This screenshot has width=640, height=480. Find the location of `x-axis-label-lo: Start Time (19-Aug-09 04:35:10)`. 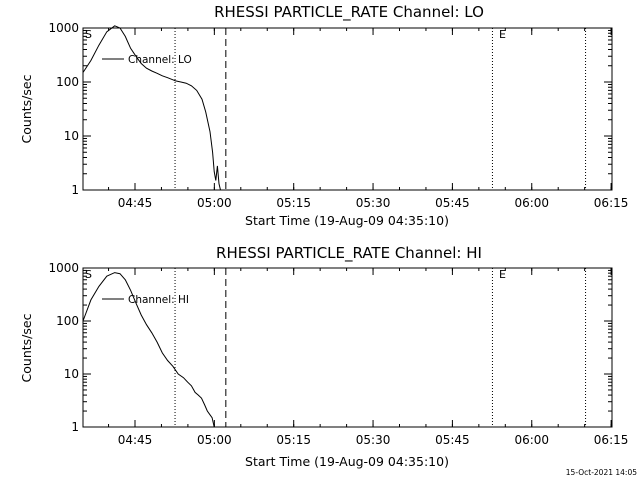

x-axis-label-lo: Start Time (19-Aug-09 04:35:10) is located at coordinates (347, 220).